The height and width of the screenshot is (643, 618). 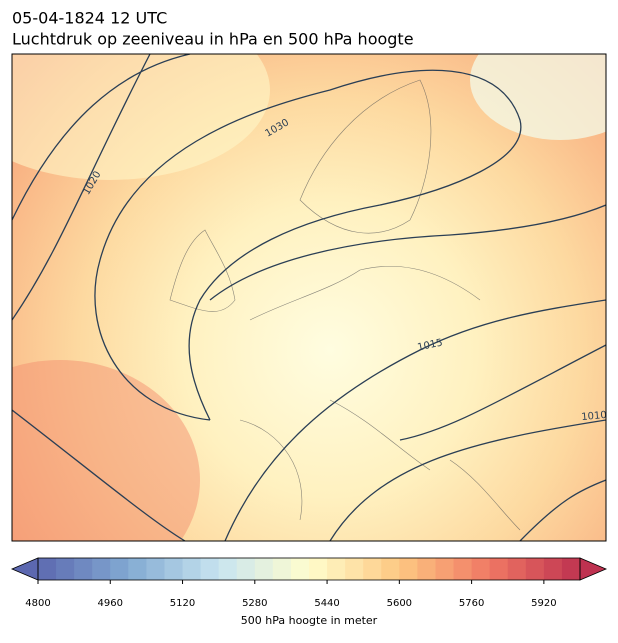 What do you see at coordinates (309, 620) in the screenshot?
I see `colorbar-label: 500 hPa hoogte in meter` at bounding box center [309, 620].